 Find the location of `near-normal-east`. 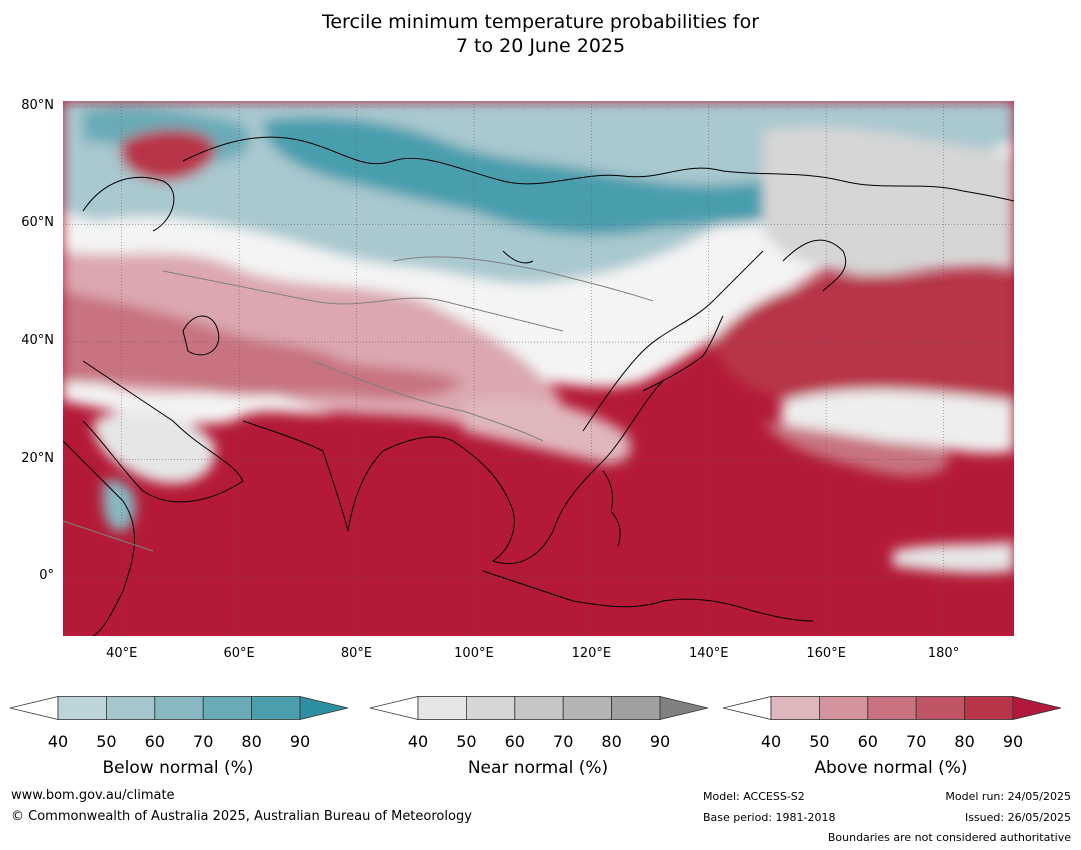

near-normal-east is located at coordinates (888, 201).